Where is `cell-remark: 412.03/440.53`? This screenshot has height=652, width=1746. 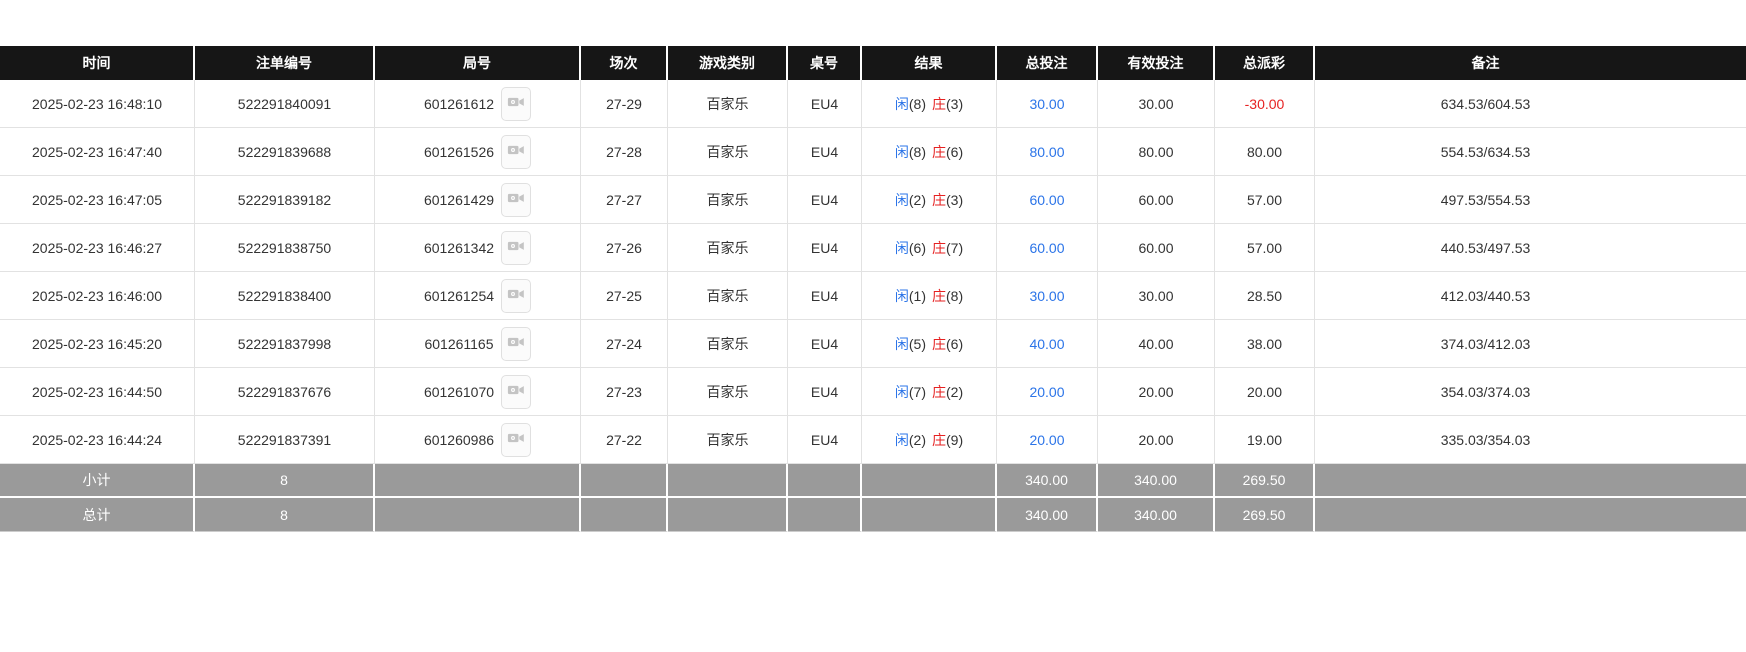 cell-remark: 412.03/440.53 is located at coordinates (1530, 296).